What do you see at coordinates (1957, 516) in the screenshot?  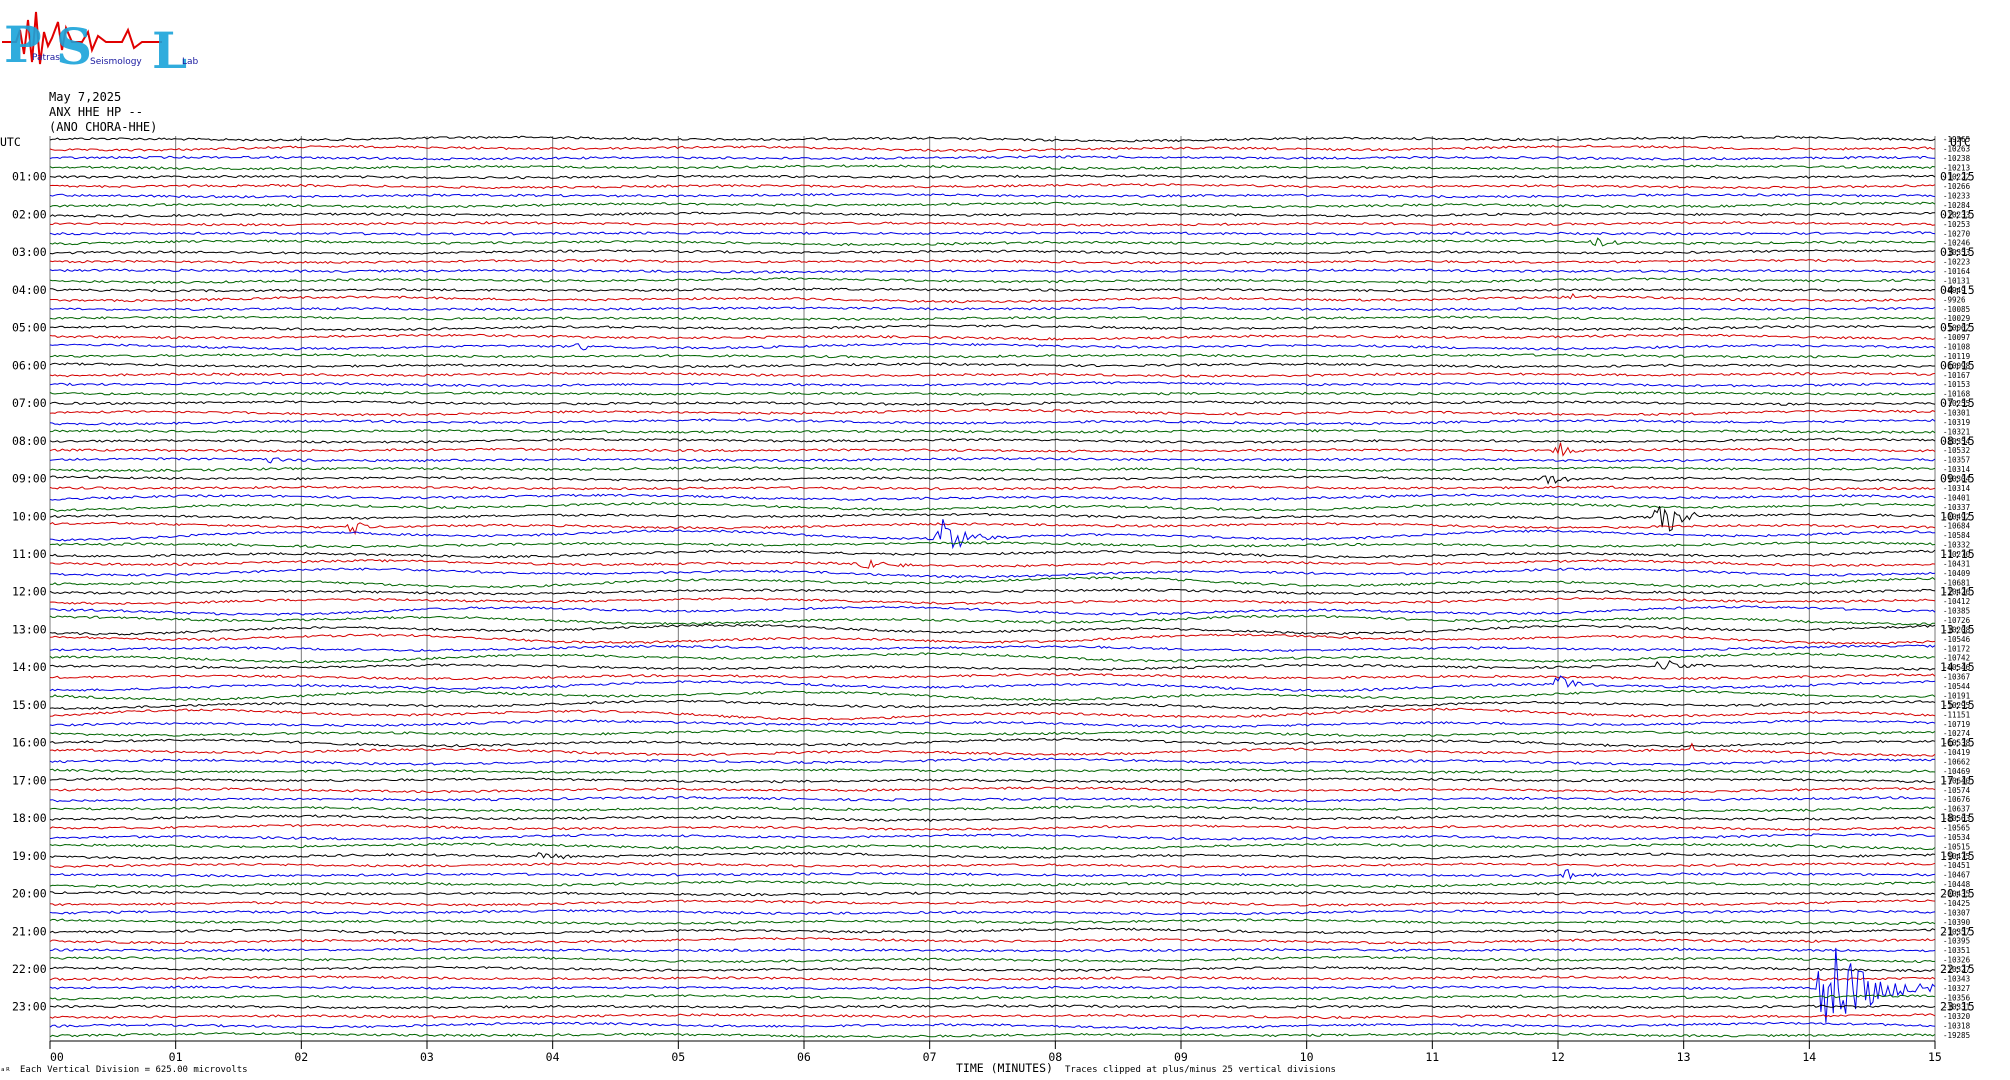 I see `hour-label-right: 10:15` at bounding box center [1957, 516].